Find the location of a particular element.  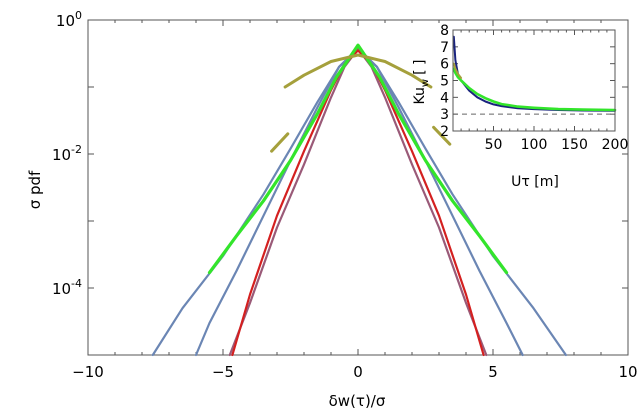

inset-y-tick-label: 2 is located at coordinates (444, 132).